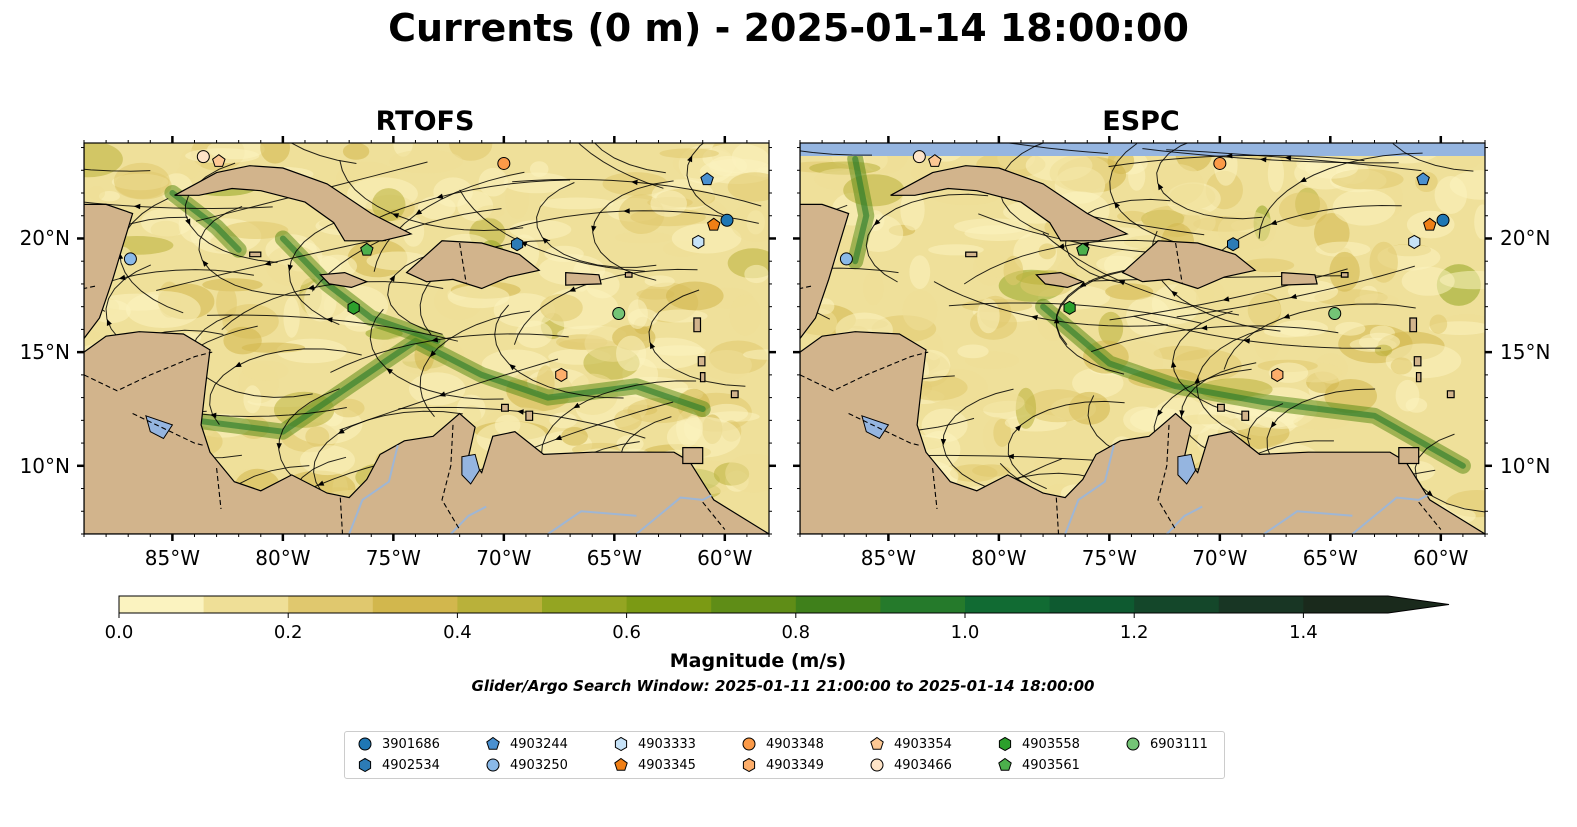  What do you see at coordinates (1141, 121) in the screenshot?
I see `panel-title-espc: ESPC` at bounding box center [1141, 121].